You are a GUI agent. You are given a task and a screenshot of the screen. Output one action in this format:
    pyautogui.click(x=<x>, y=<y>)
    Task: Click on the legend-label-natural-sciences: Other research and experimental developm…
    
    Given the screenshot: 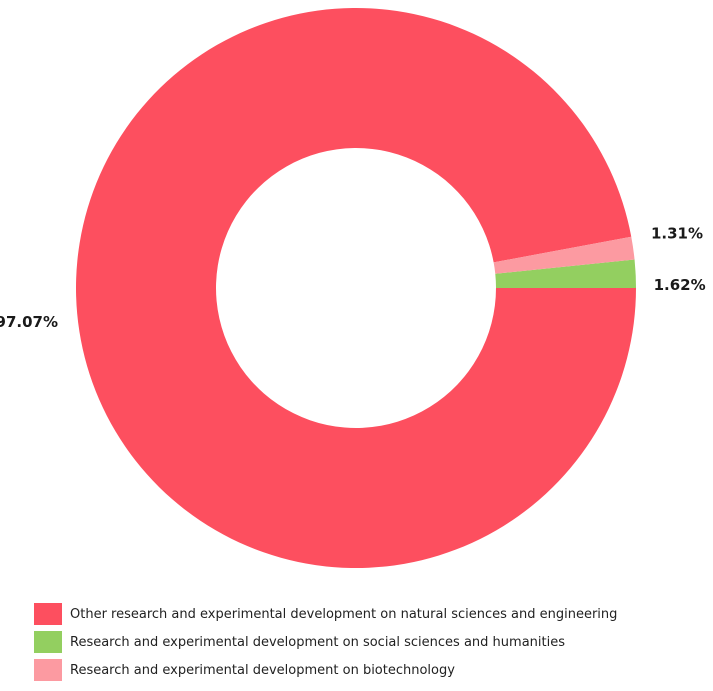 What is the action you would take?
    pyautogui.click(x=344, y=614)
    